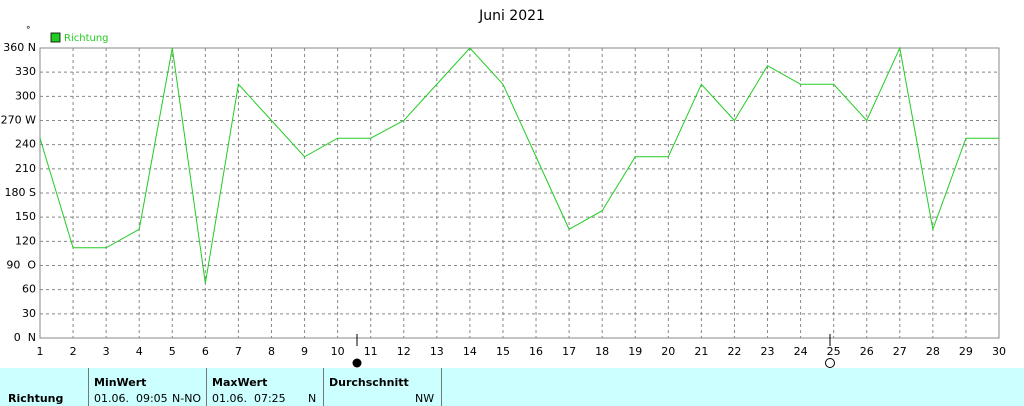 The image size is (1024, 406). What do you see at coordinates (18, 120) in the screenshot?
I see `y-tick-label: 270 W` at bounding box center [18, 120].